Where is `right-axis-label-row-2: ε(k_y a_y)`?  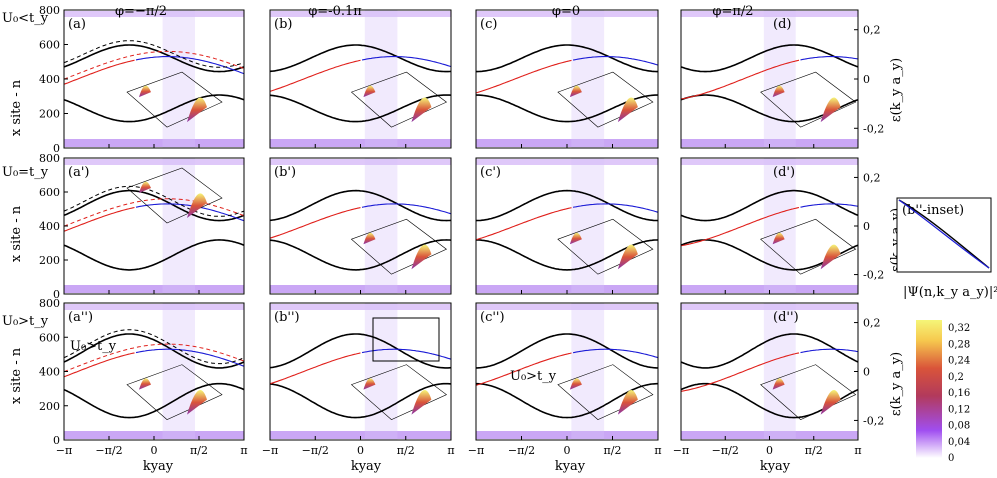
right-axis-label-row-2: ε(k_y a_y) is located at coordinates (896, 384).